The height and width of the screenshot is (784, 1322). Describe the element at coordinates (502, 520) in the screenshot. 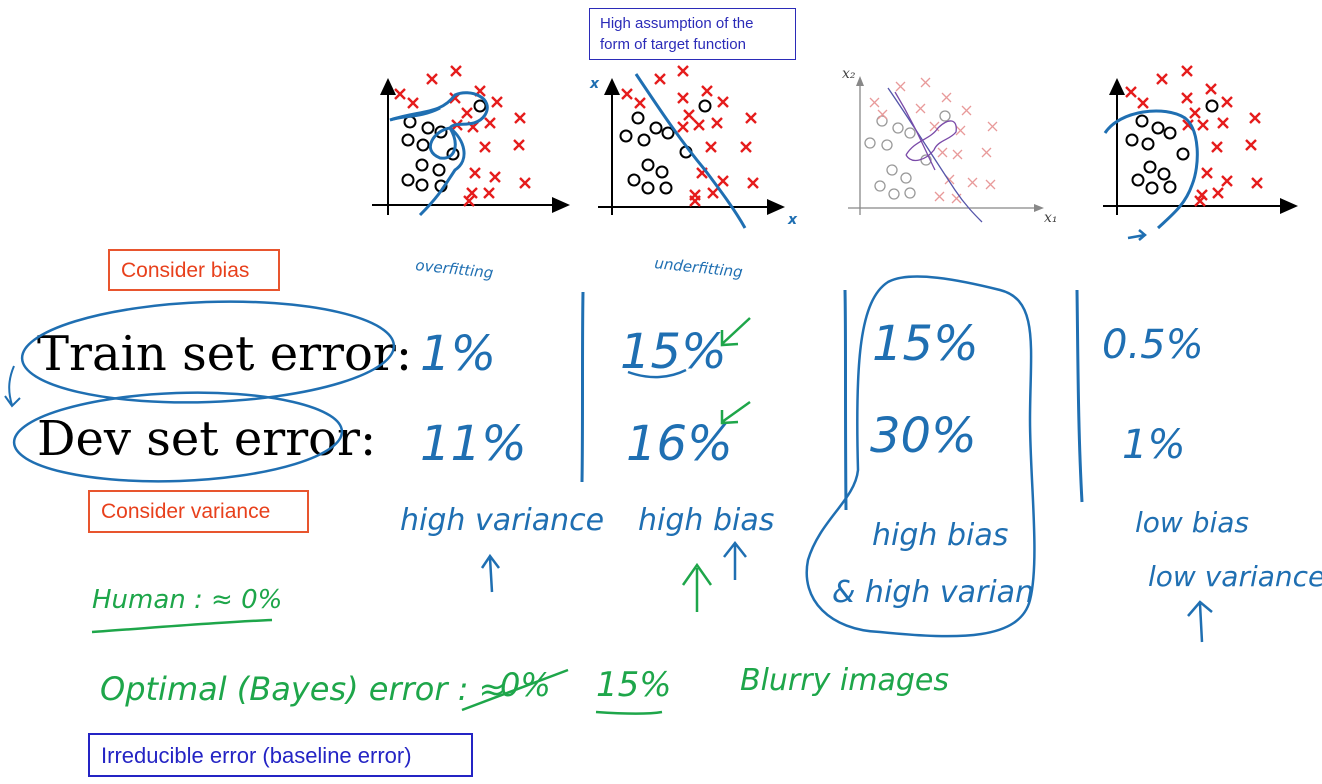

I see `col1-diagnosis: high variance` at that location.